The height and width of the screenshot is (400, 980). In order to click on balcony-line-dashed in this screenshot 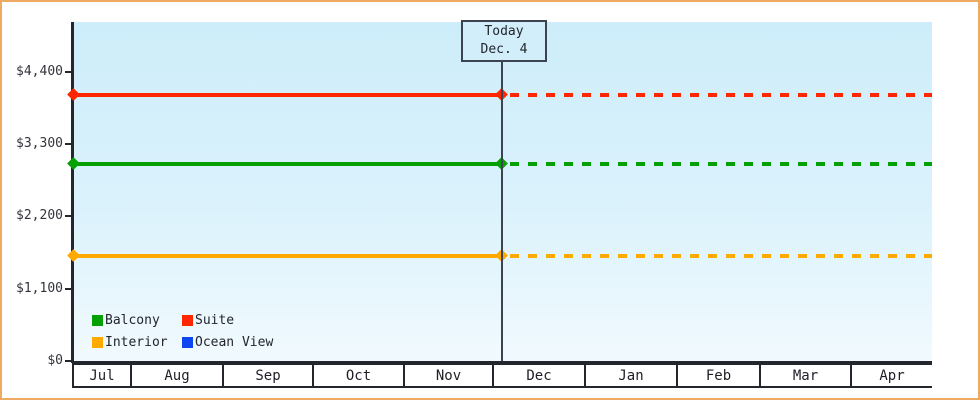, I will do `click(721, 163)`.